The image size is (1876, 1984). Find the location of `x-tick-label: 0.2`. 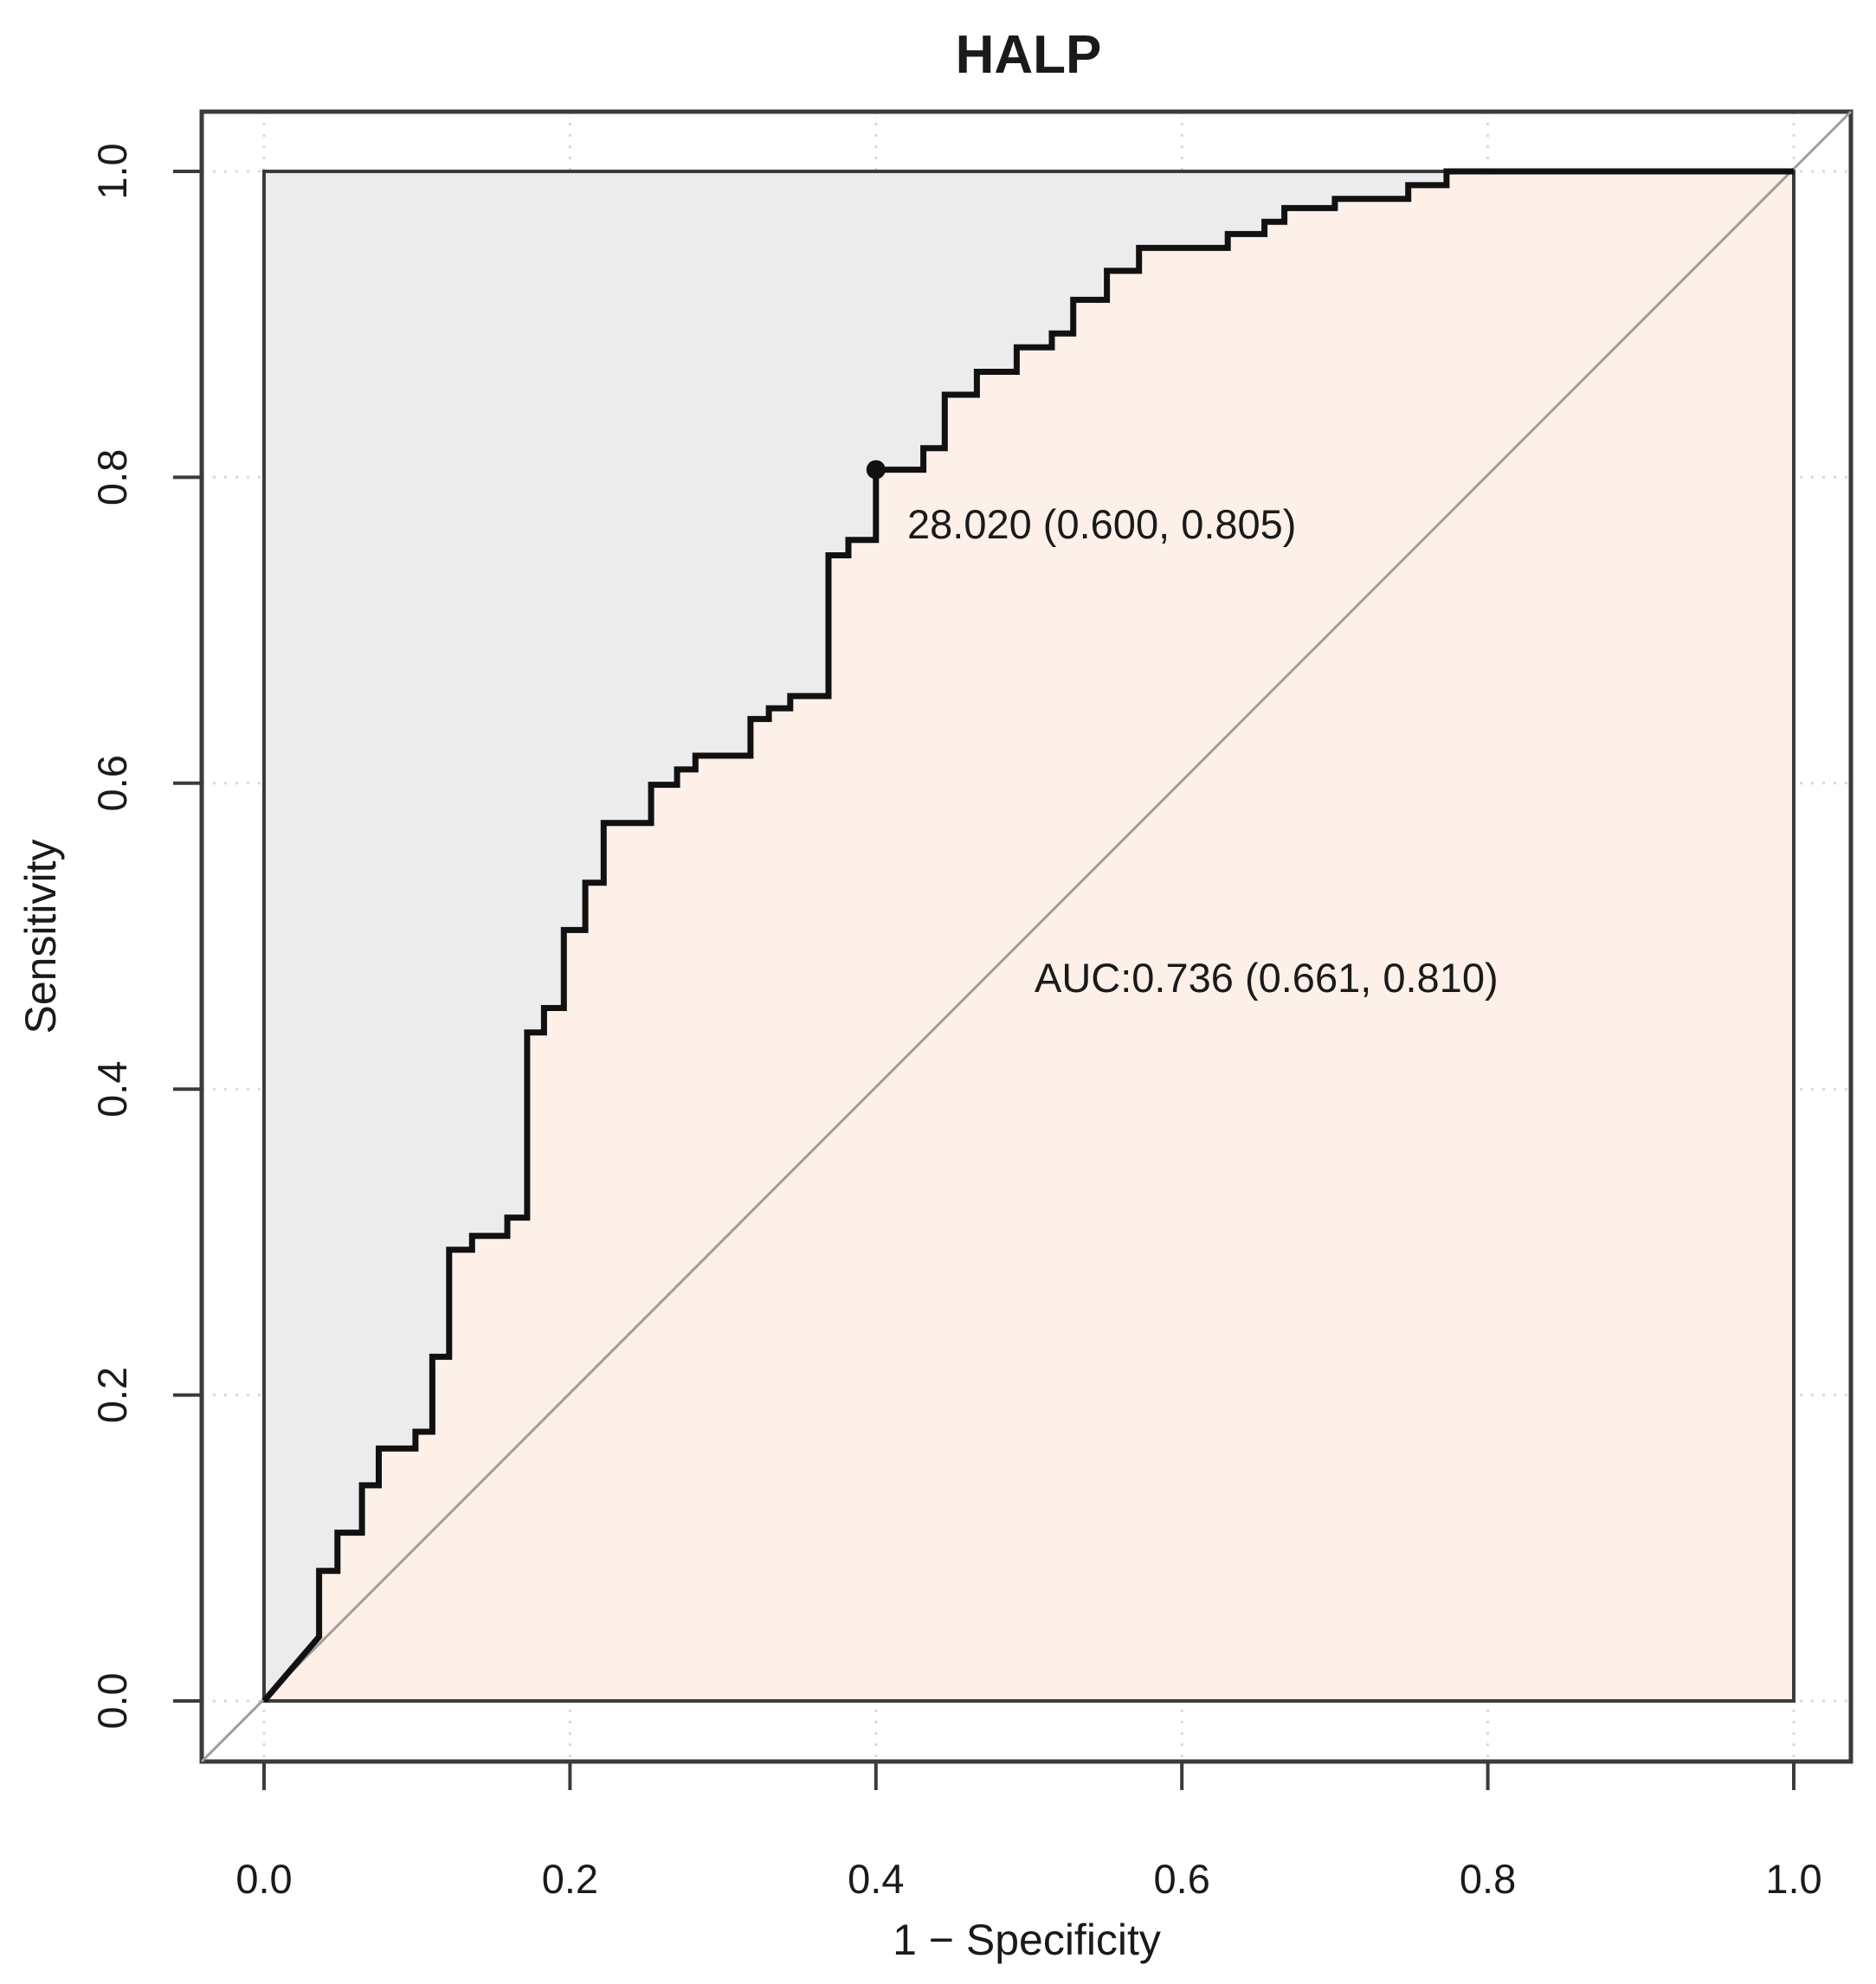

x-tick-label: 0.2 is located at coordinates (570, 1879).